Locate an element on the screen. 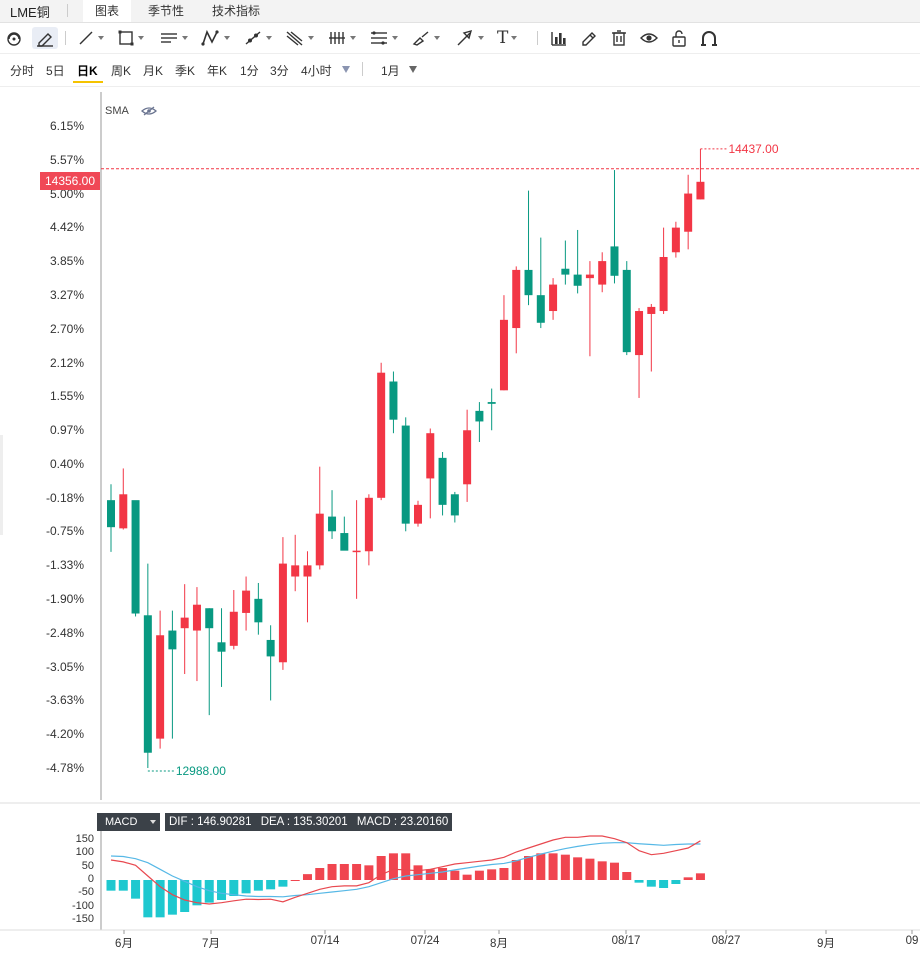  edit-tool is located at coordinates (589, 38).